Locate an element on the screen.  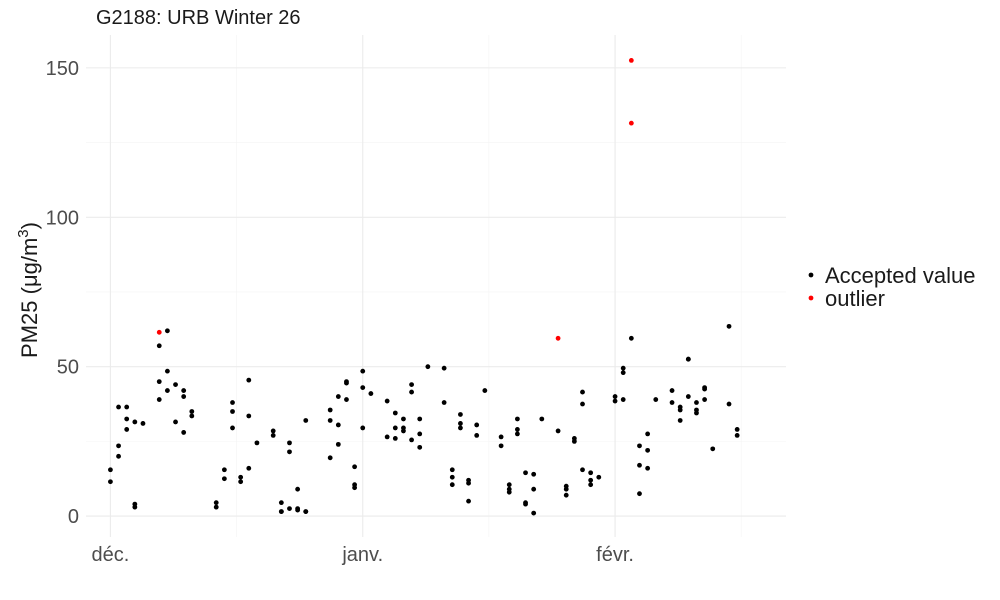
legend-key is located at coordinates (811, 275).